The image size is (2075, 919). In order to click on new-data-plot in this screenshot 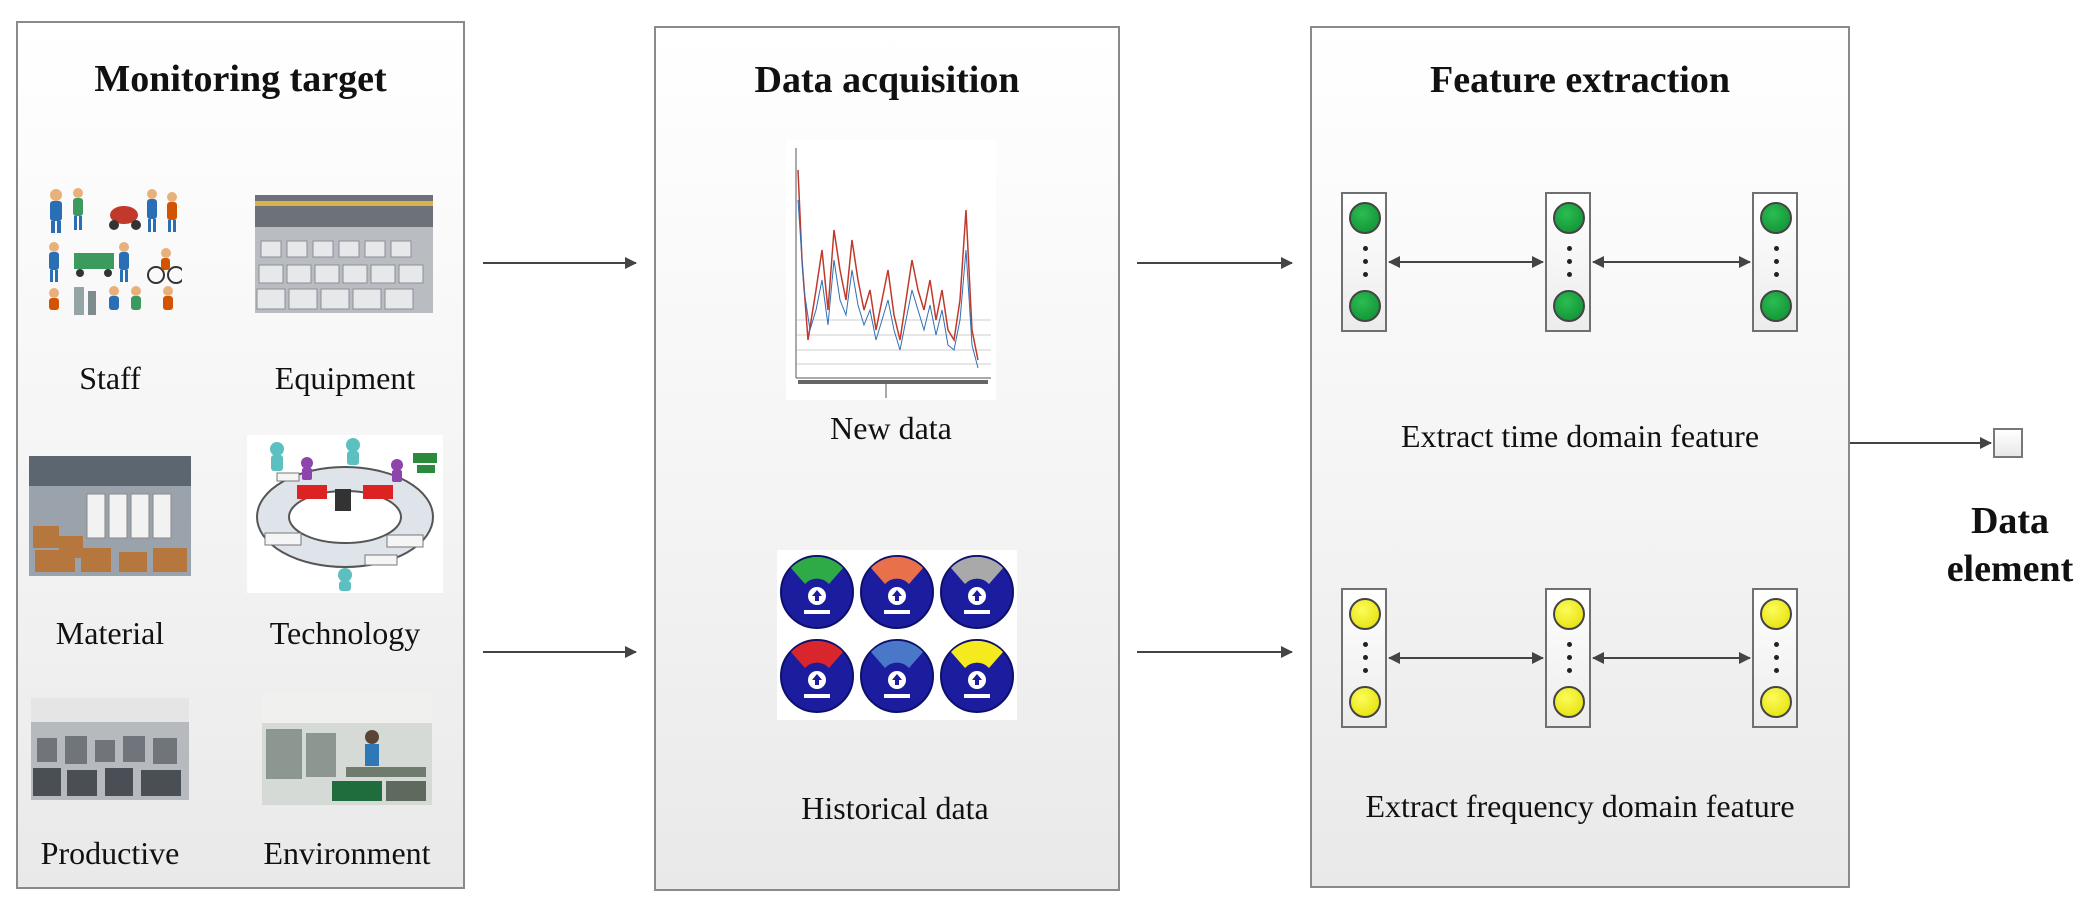, I will do `click(891, 270)`.